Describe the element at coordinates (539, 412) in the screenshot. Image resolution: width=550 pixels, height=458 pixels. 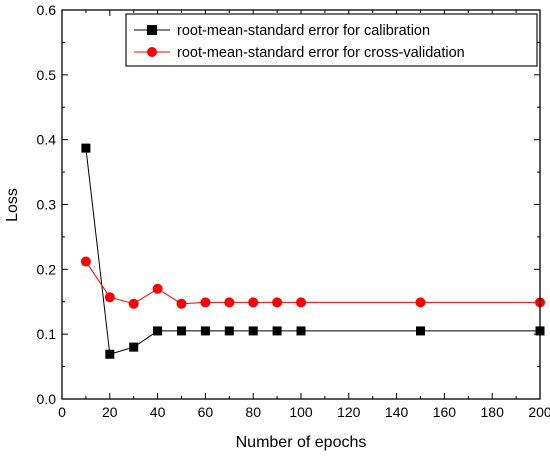
I see `x-tick-label: 200` at that location.